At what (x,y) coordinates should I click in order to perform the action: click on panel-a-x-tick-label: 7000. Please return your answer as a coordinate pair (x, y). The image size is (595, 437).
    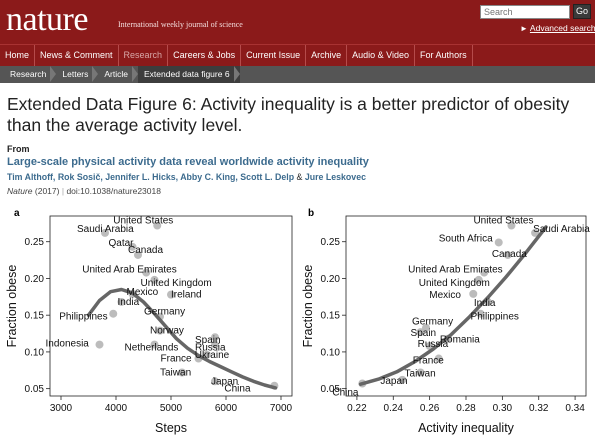
    Looking at the image, I should click on (281, 408).